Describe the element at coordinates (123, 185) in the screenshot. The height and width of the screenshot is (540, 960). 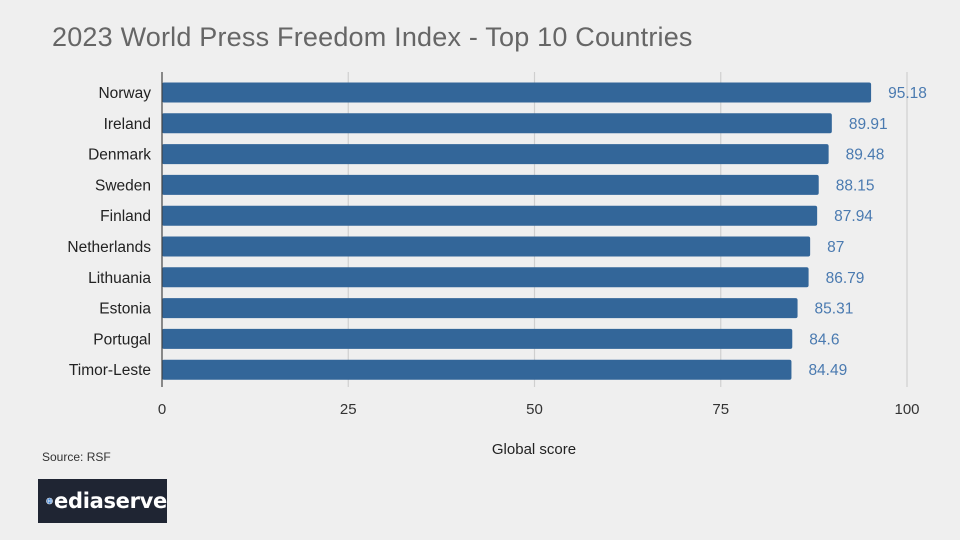
I see `category-label: Sweden` at that location.